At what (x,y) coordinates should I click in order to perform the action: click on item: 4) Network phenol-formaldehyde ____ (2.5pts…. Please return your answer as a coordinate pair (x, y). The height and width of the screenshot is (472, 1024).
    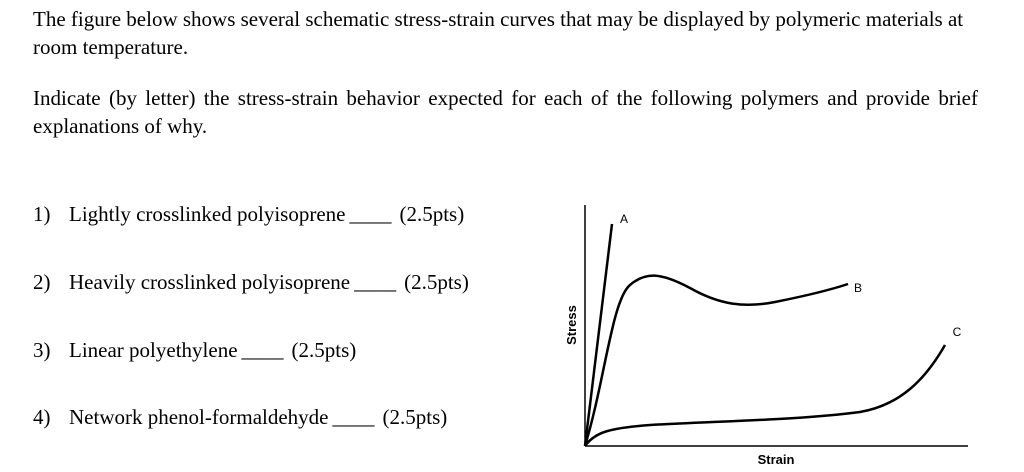
    Looking at the image, I should click on (240, 417).